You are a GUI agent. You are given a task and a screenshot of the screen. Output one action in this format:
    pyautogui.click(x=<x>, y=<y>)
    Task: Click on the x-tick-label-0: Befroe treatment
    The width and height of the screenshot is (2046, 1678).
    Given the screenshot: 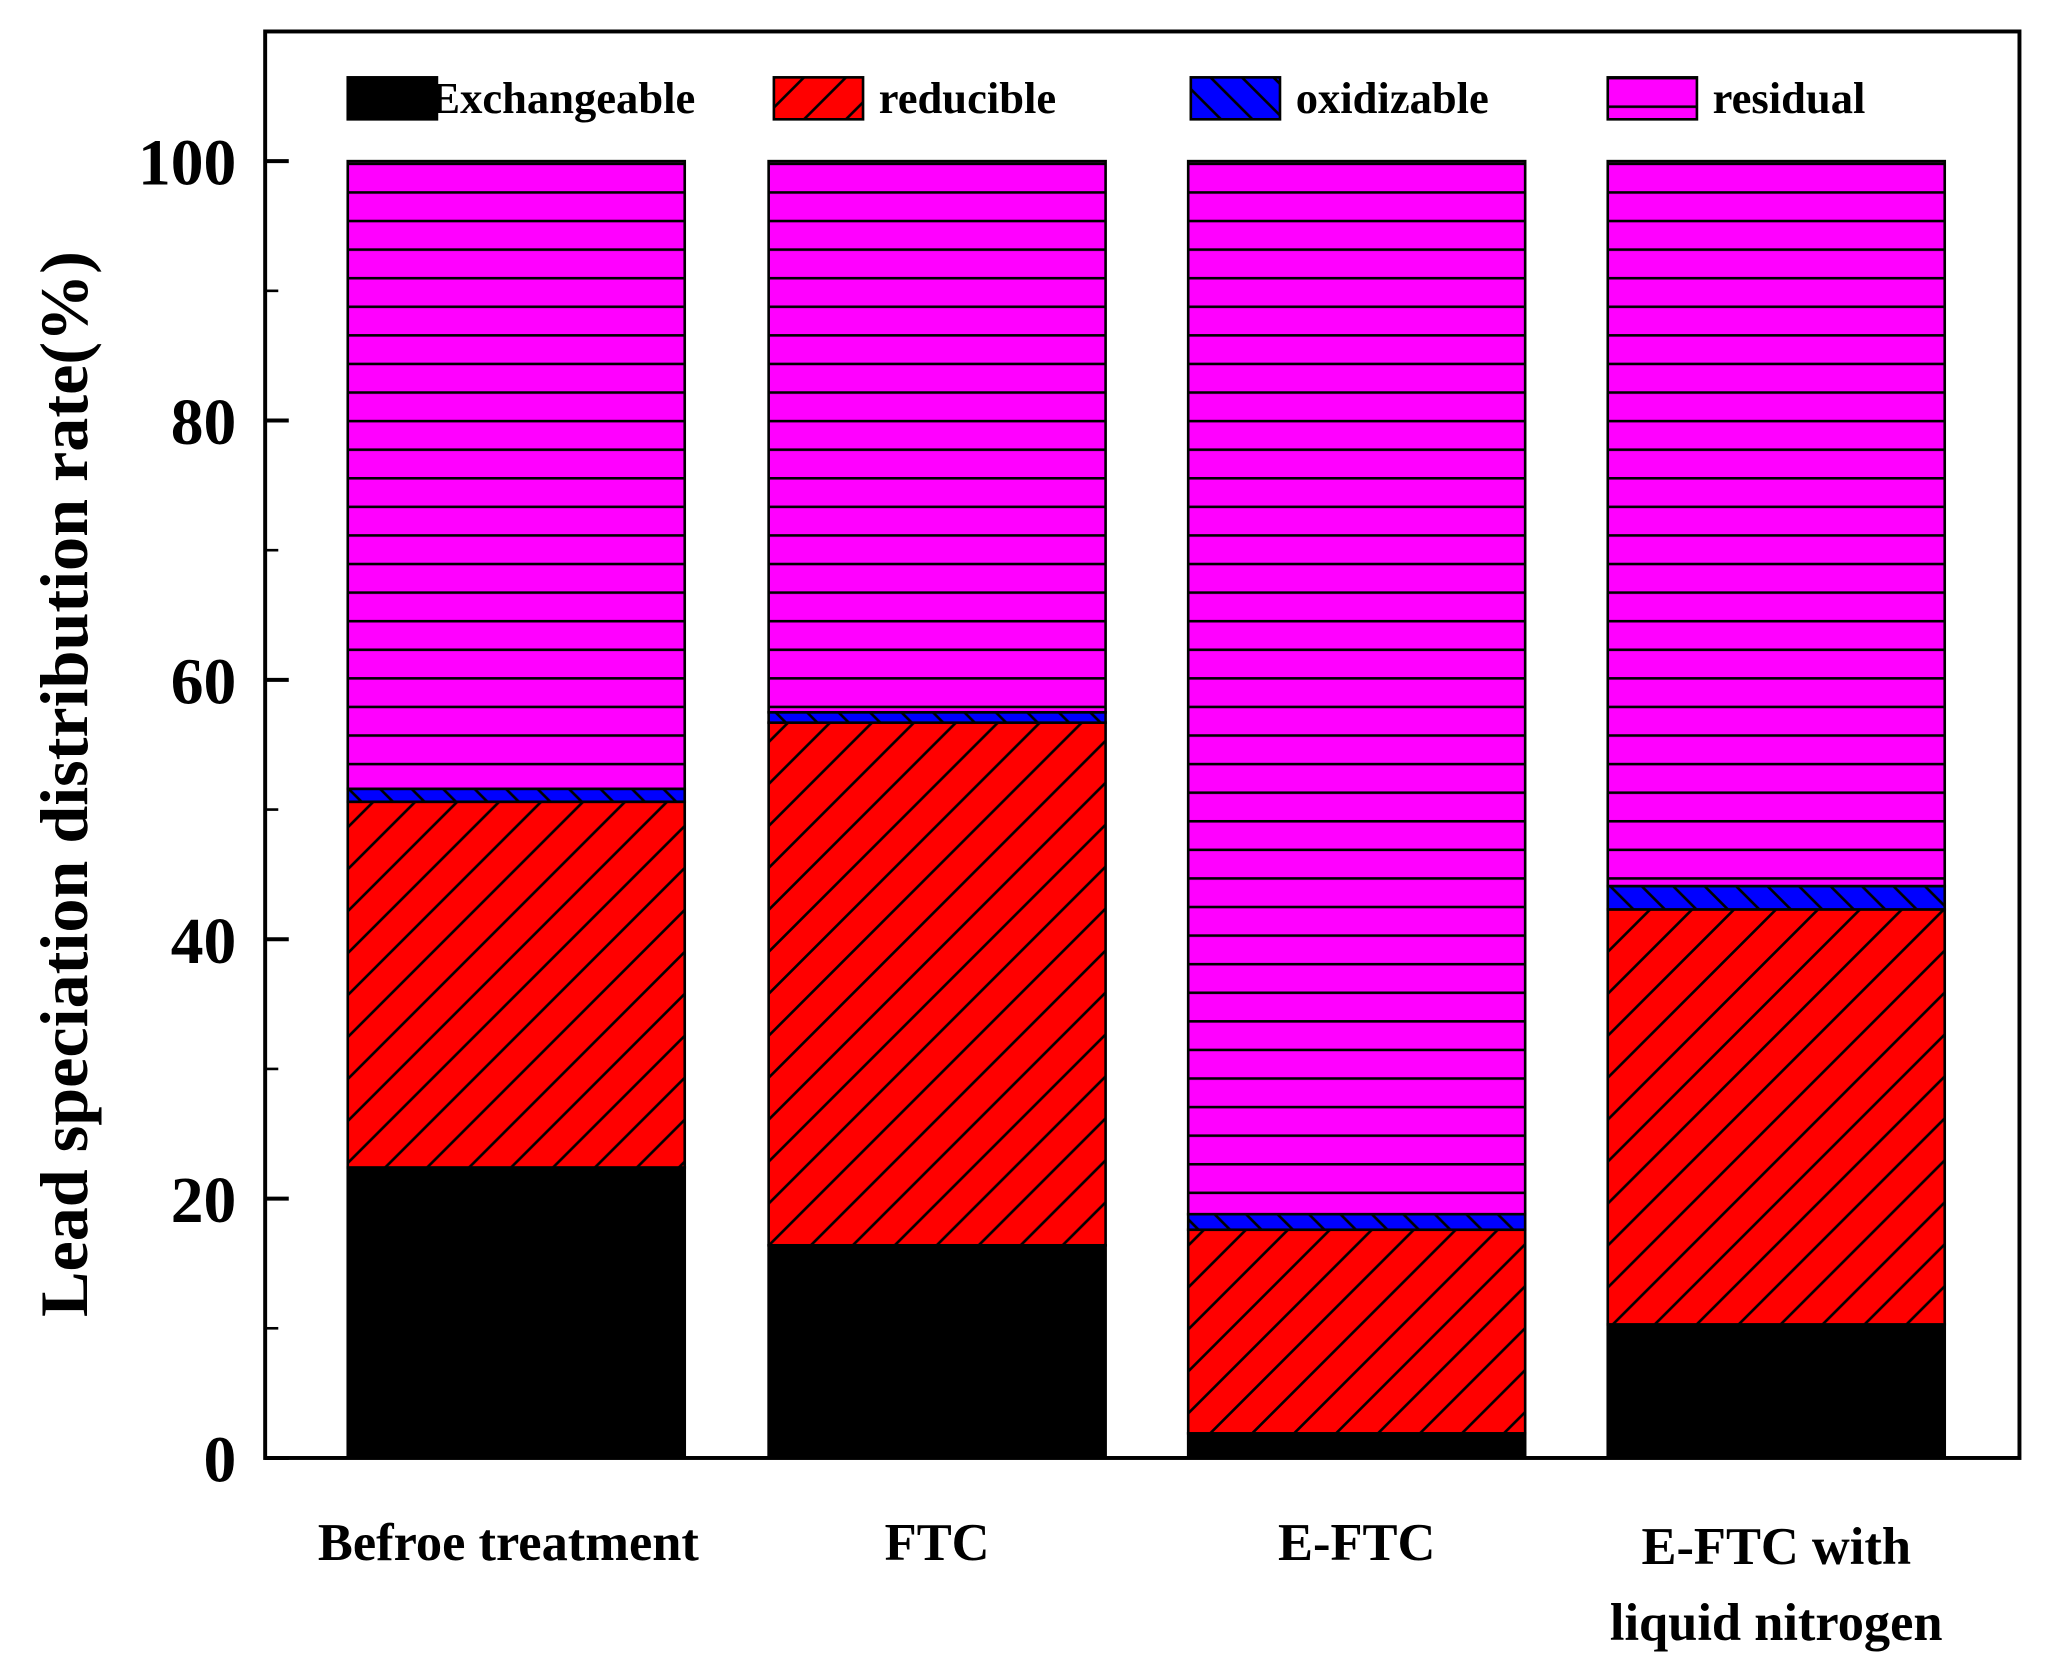 What is the action you would take?
    pyautogui.click(x=509, y=1543)
    